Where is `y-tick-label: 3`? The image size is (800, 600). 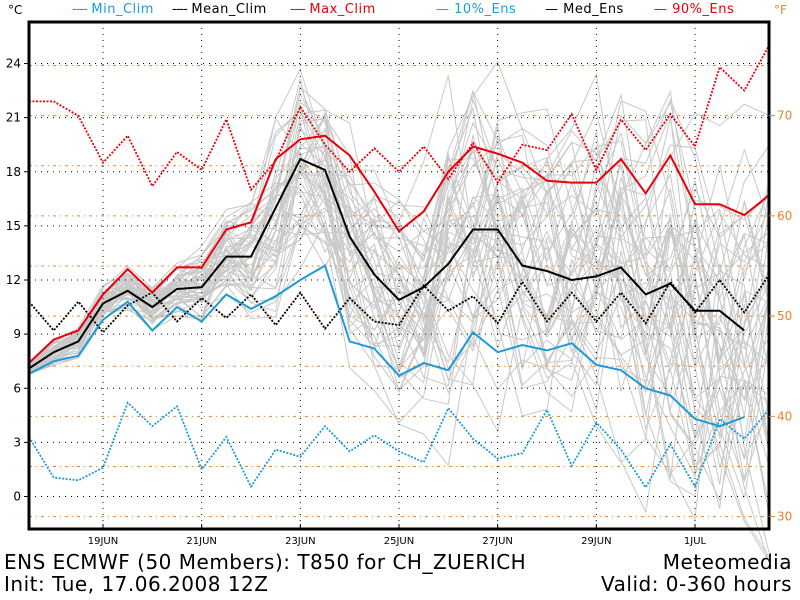 y-tick-label: 3 is located at coordinates (17, 442).